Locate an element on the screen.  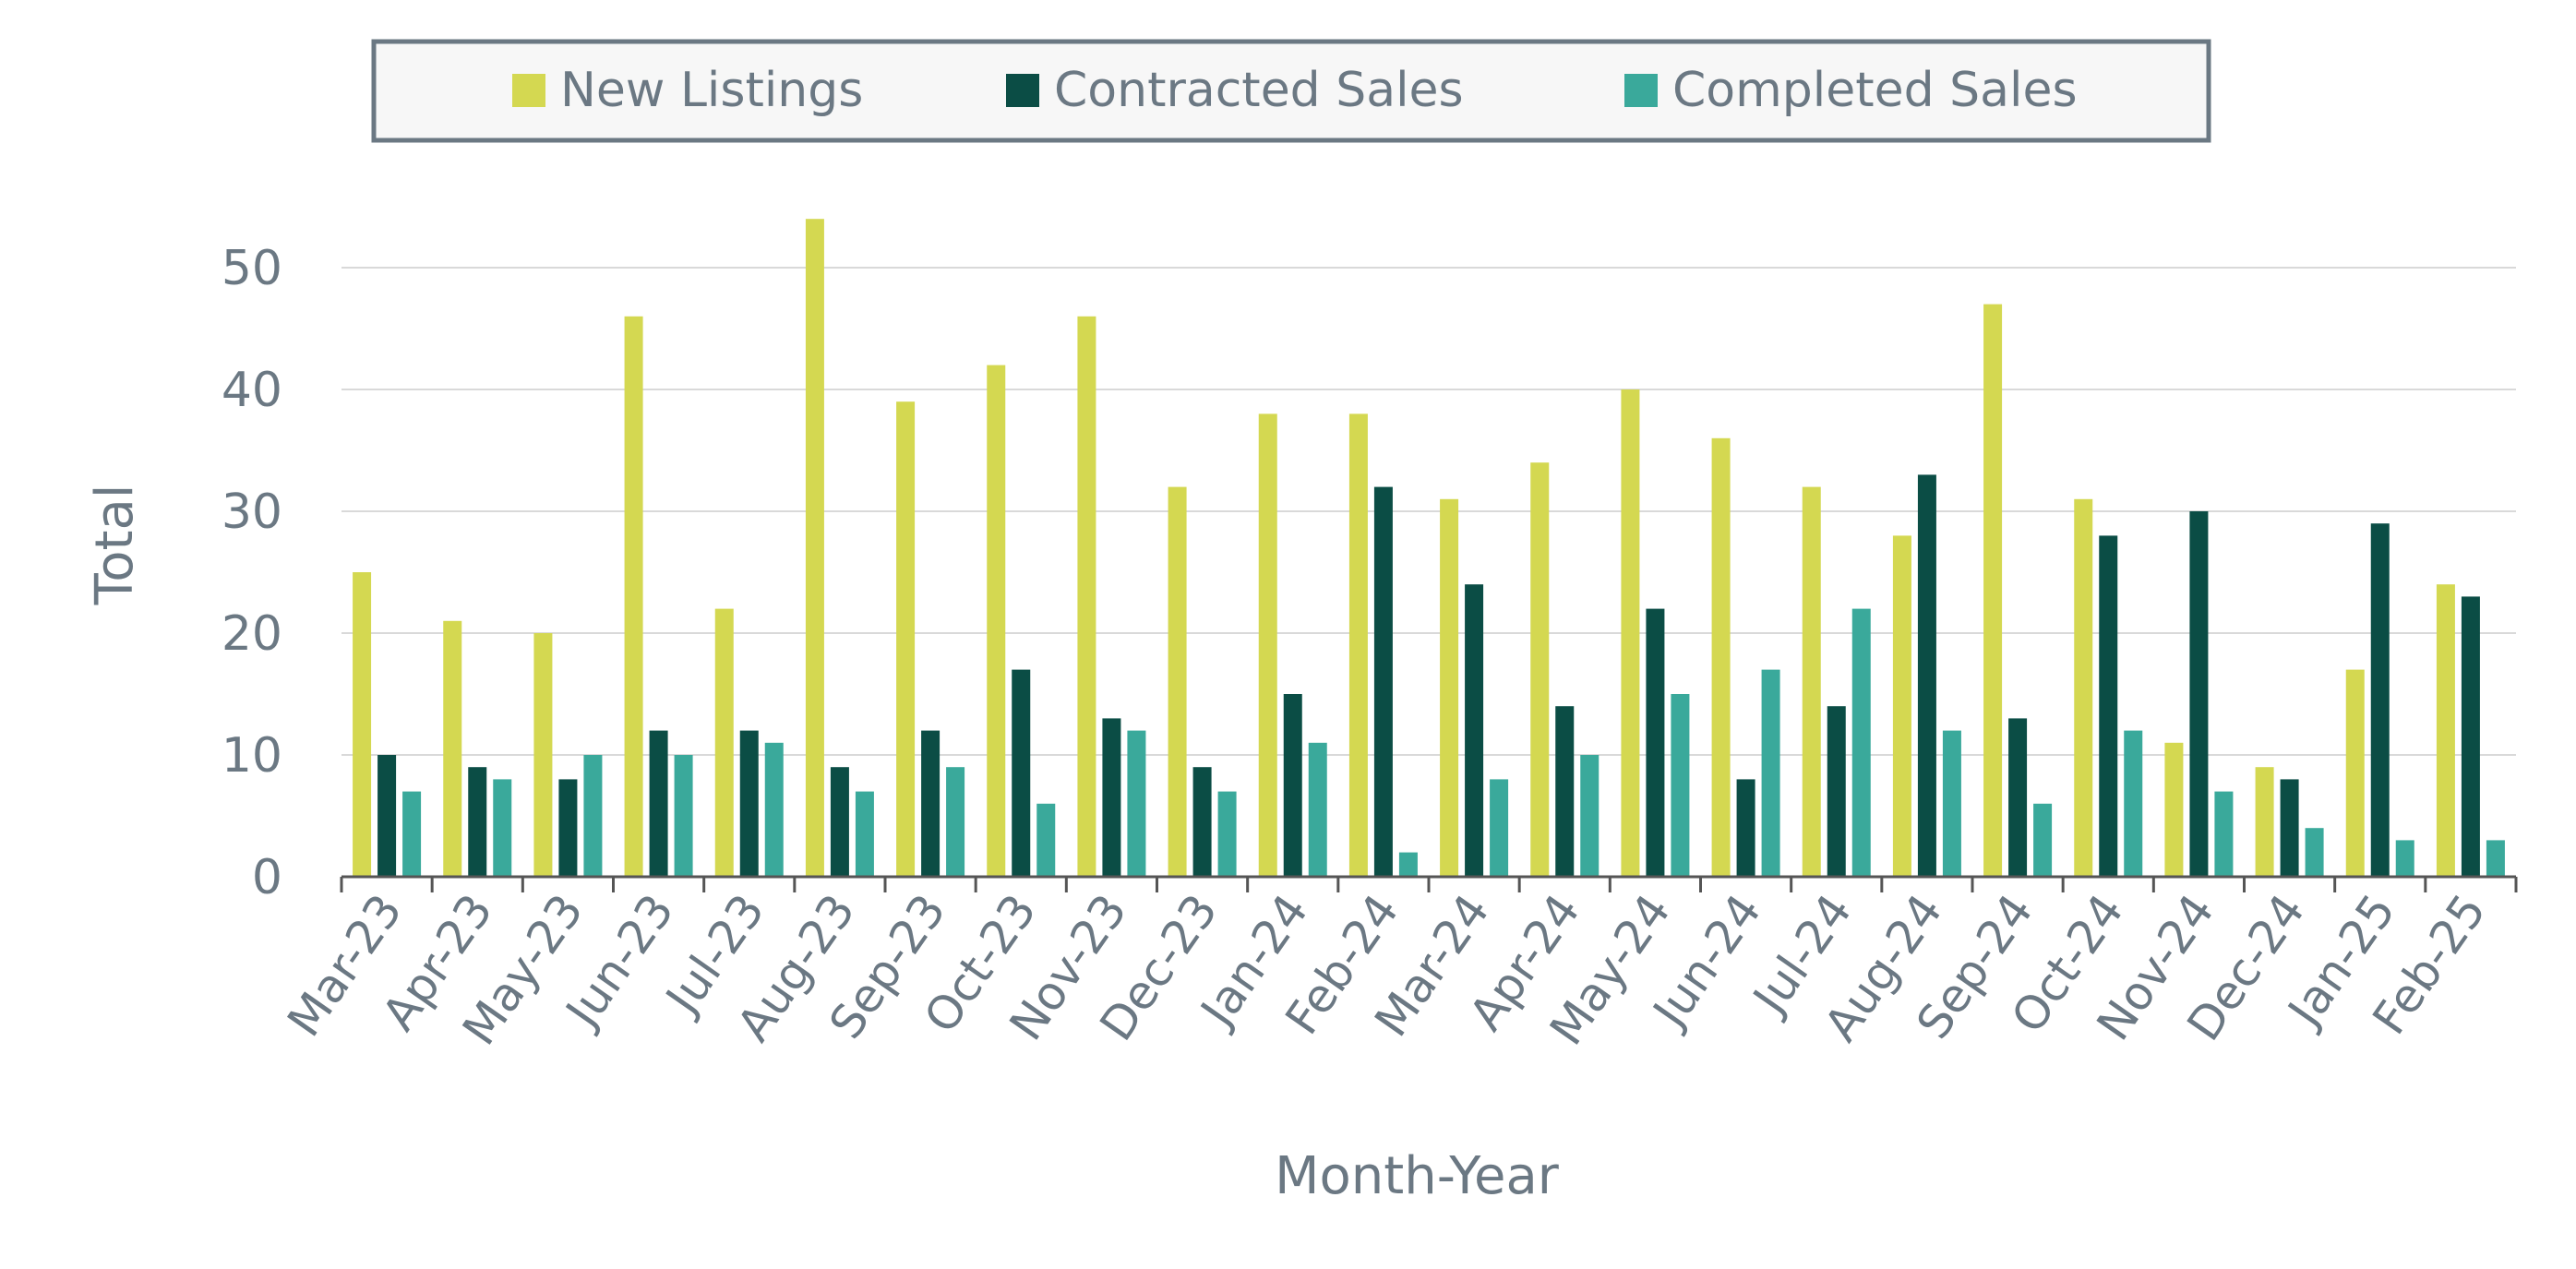
y-tick-label: 0 is located at coordinates (267, 877).